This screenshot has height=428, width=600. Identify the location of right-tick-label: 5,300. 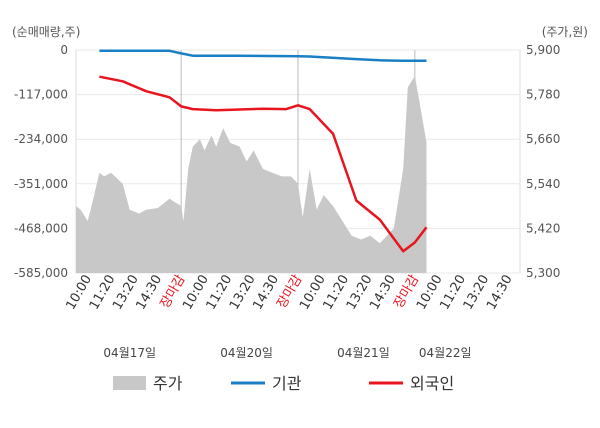
(543, 273).